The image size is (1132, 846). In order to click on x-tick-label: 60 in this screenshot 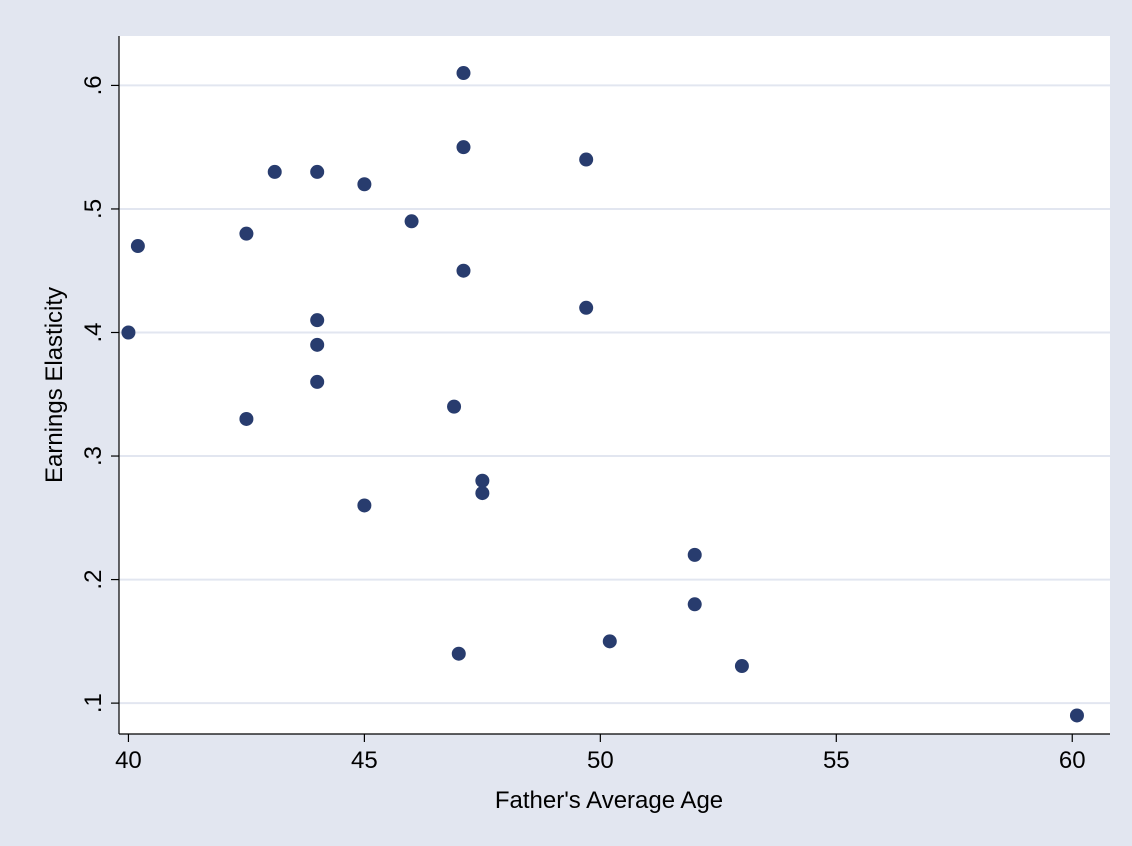, I will do `click(1072, 760)`.